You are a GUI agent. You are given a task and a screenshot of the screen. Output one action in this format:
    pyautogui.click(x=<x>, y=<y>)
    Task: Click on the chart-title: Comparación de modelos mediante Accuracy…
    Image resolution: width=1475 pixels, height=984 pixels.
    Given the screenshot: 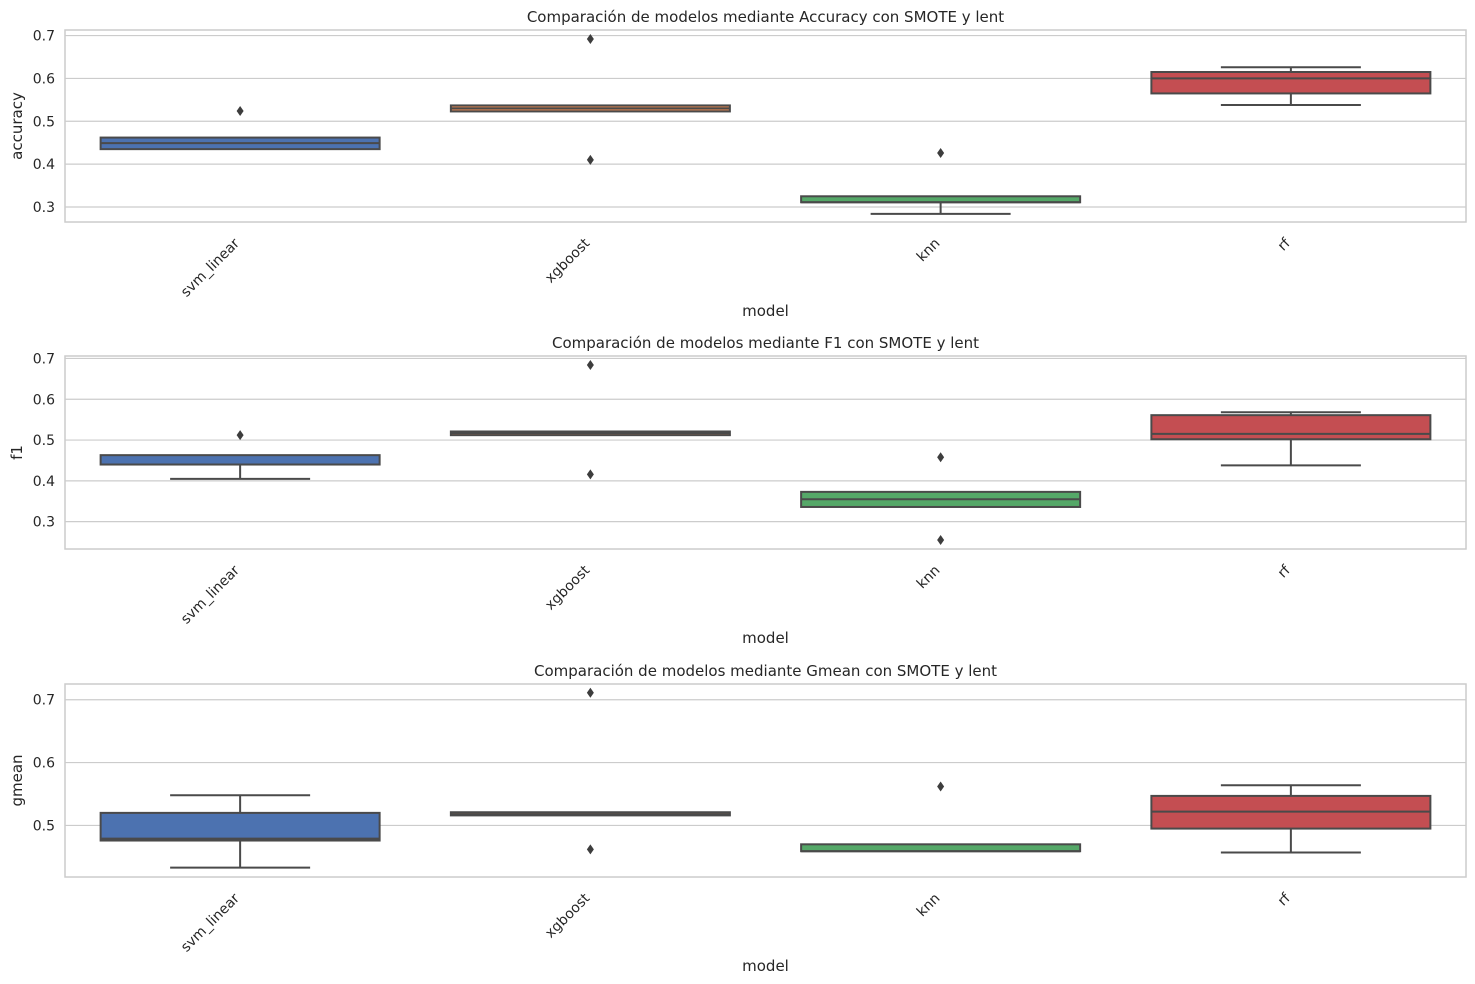 What is the action you would take?
    pyautogui.click(x=765, y=17)
    